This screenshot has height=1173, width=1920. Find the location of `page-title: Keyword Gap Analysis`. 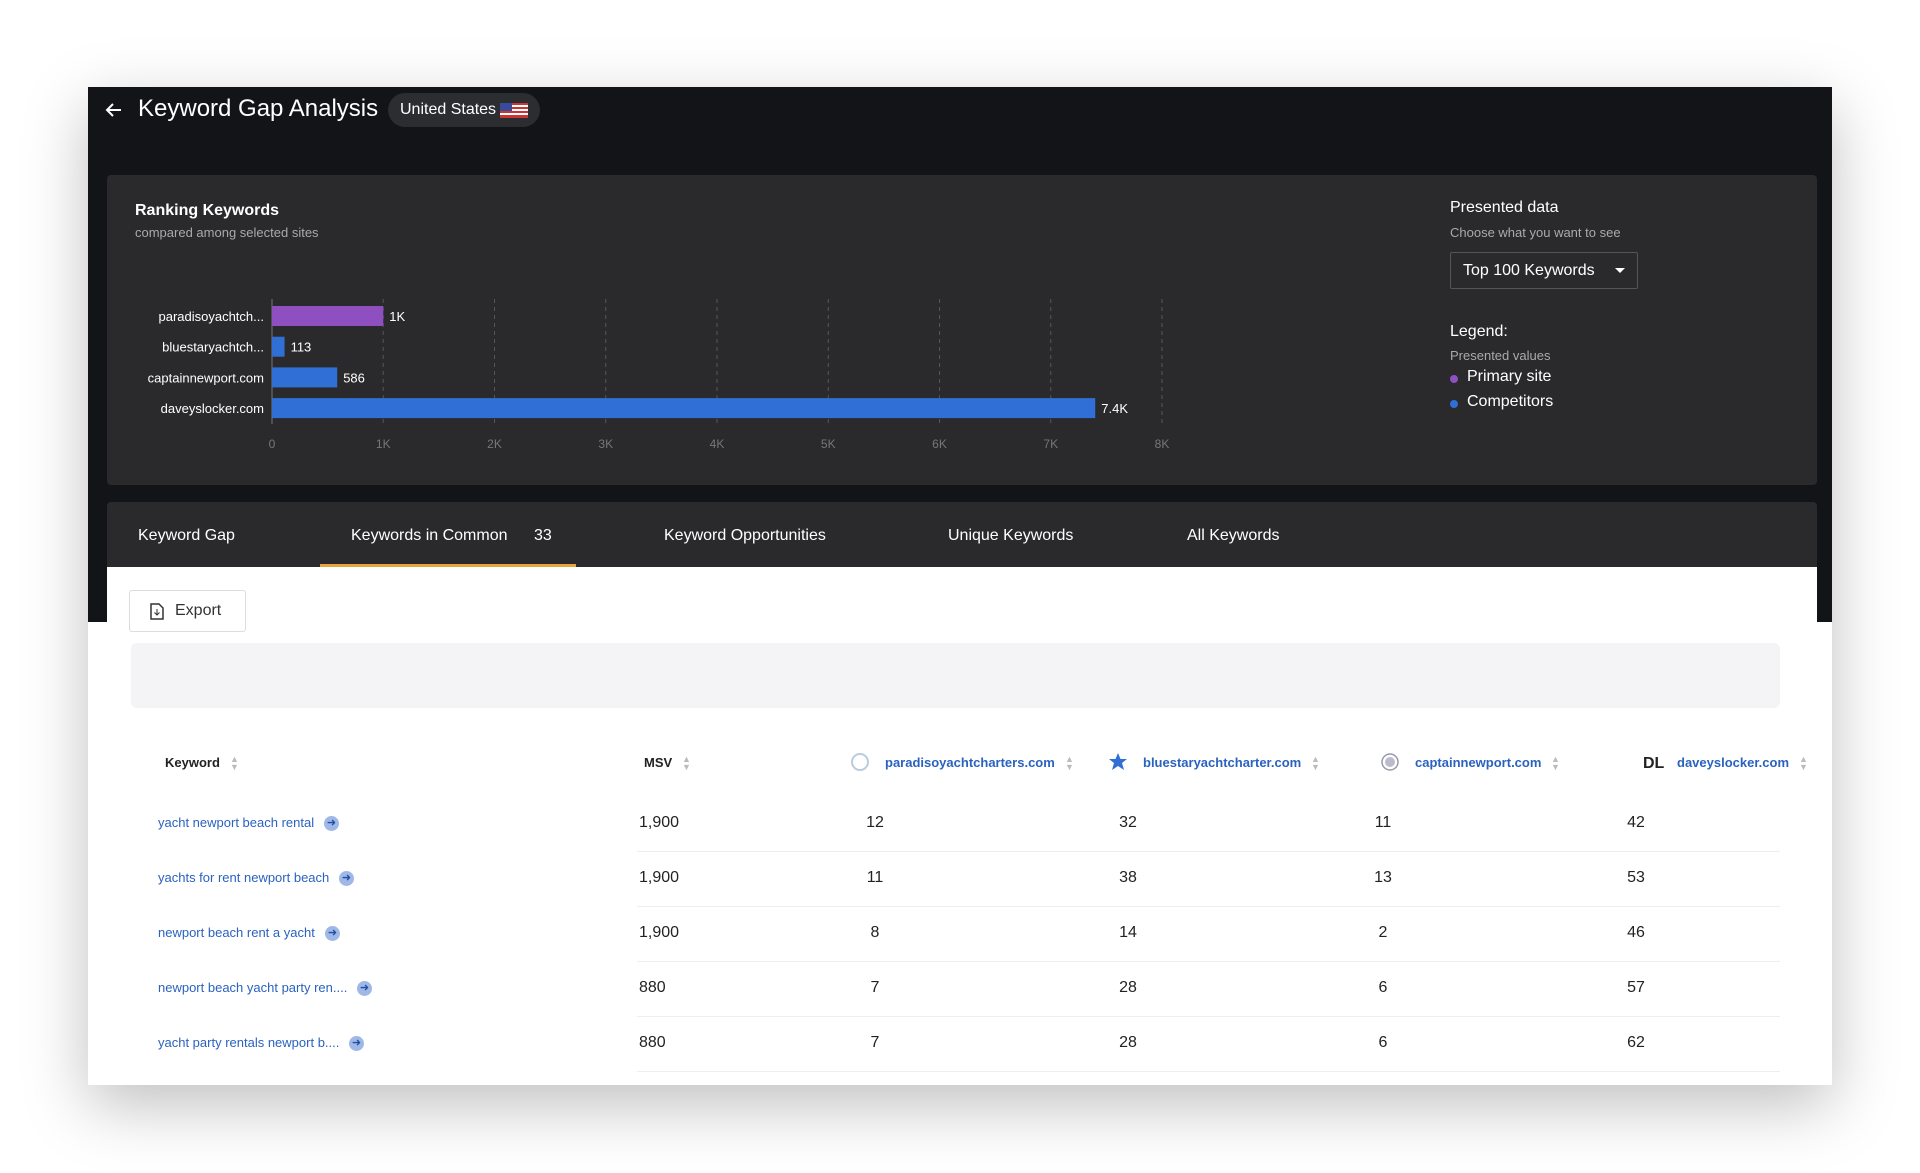

page-title: Keyword Gap Analysis is located at coordinates (258, 108).